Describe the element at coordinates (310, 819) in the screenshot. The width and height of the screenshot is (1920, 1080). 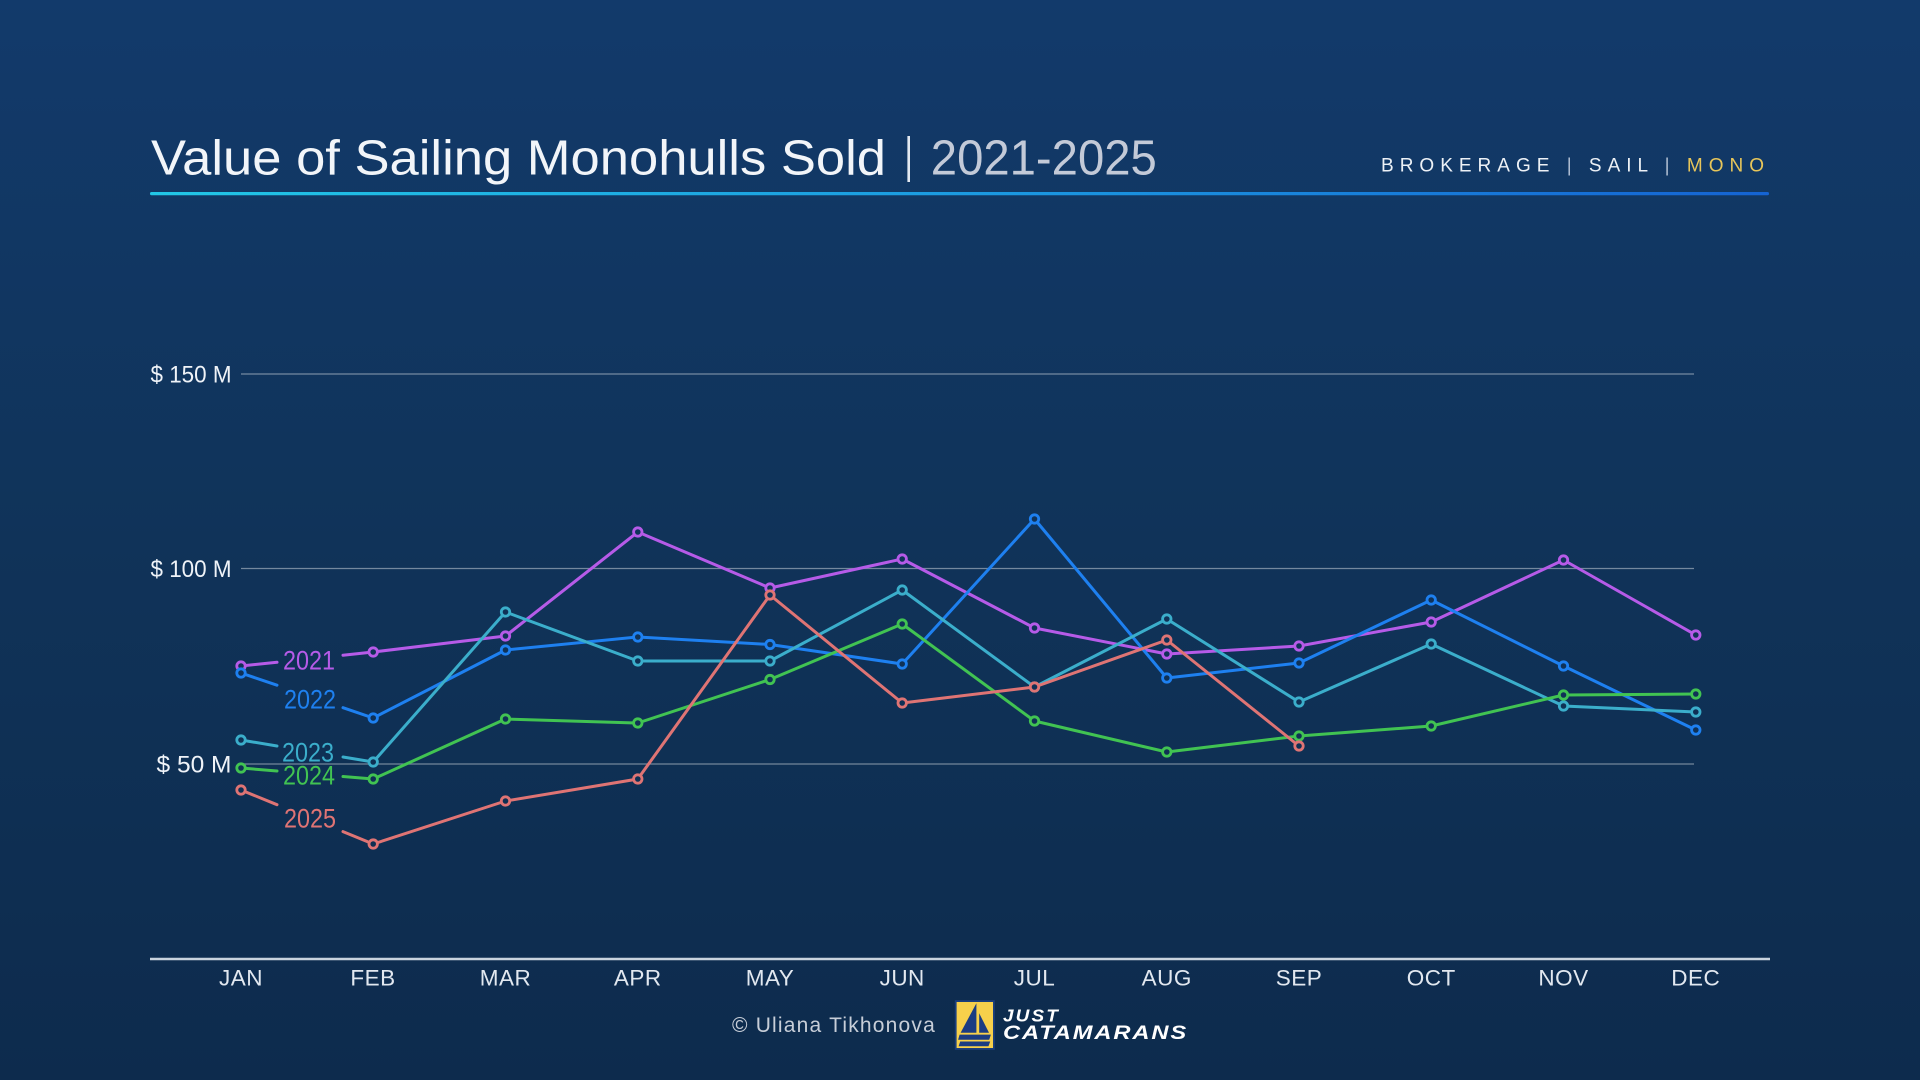
I see `svg-text: 2025` at that location.